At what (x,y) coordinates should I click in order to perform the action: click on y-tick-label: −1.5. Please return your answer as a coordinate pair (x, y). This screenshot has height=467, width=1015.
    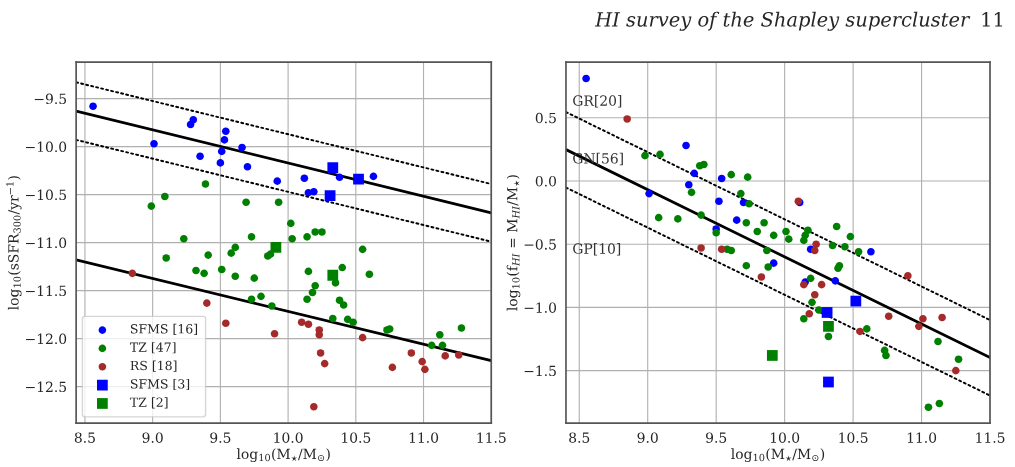
    Looking at the image, I should click on (540, 371).